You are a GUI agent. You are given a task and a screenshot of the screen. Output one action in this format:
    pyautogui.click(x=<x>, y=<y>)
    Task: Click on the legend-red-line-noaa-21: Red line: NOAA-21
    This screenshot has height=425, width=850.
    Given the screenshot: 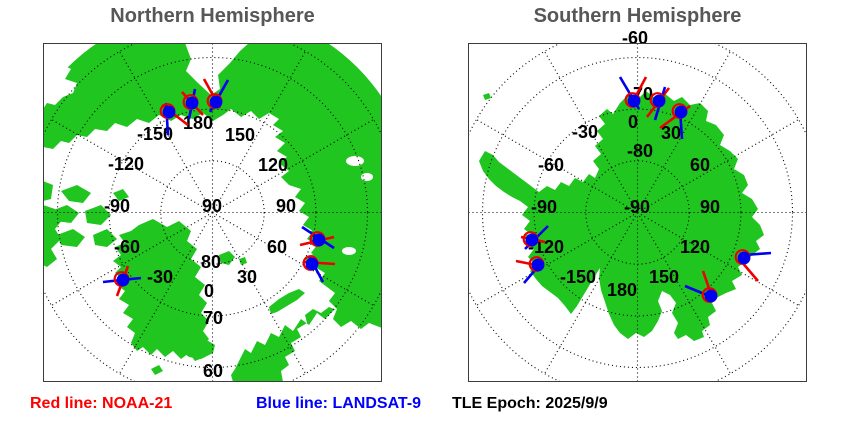 What is the action you would take?
    pyautogui.click(x=101, y=403)
    